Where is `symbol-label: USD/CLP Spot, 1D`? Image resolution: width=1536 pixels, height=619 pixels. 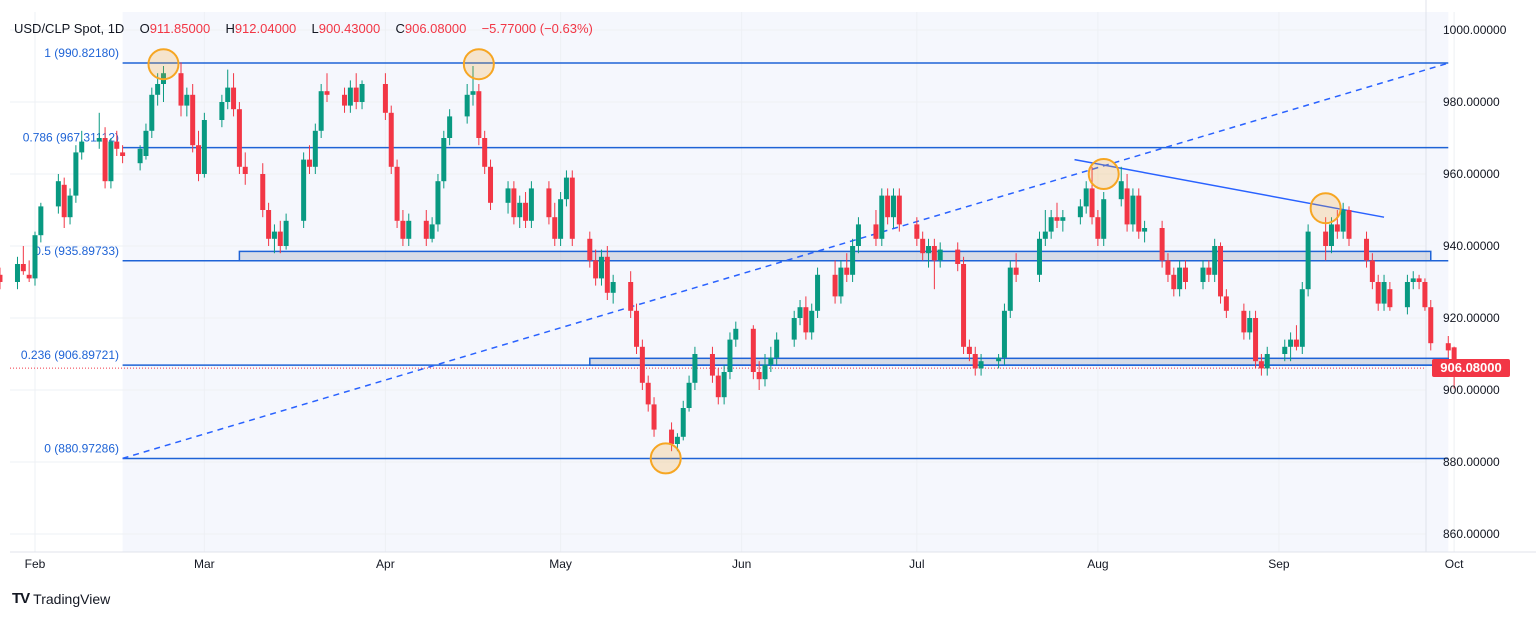 symbol-label: USD/CLP Spot, 1D is located at coordinates (69, 28).